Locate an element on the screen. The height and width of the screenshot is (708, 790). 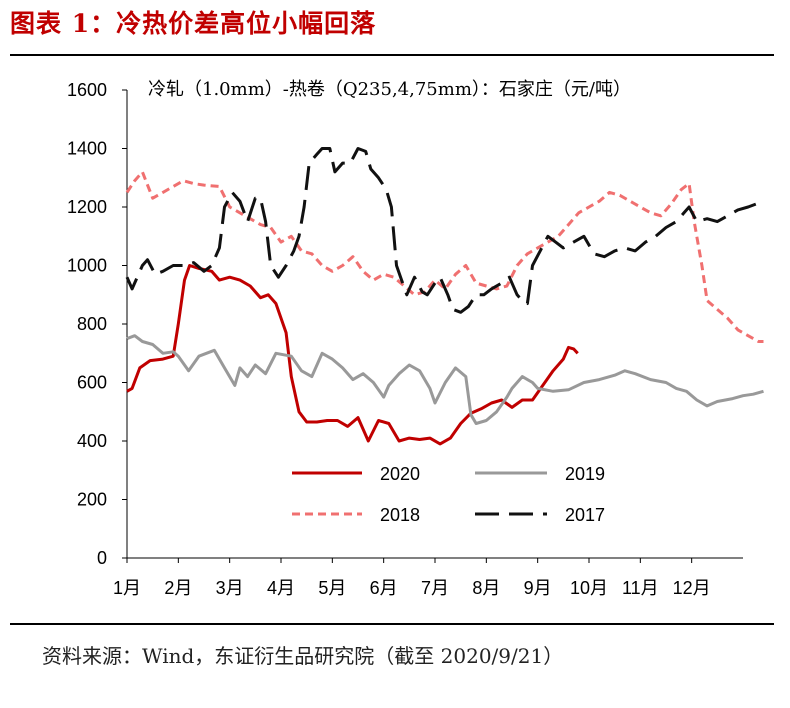
x-tick-label: 9月 is located at coordinates (538, 588).